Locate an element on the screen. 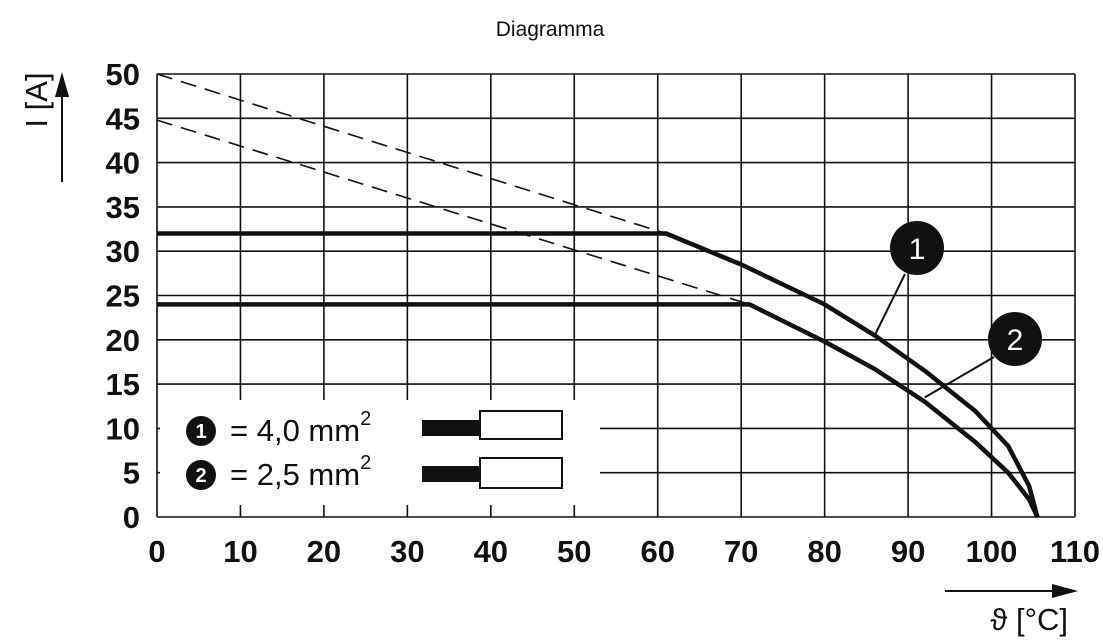  y-tick-25: 25 is located at coordinates (123, 296).